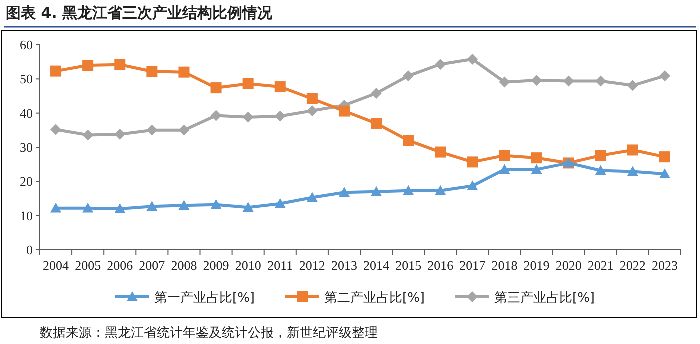 Image resolution: width=700 pixels, height=344 pixels. Describe the element at coordinates (204, 298) in the screenshot. I see `legend-label: 第一产业占比[%]` at that location.